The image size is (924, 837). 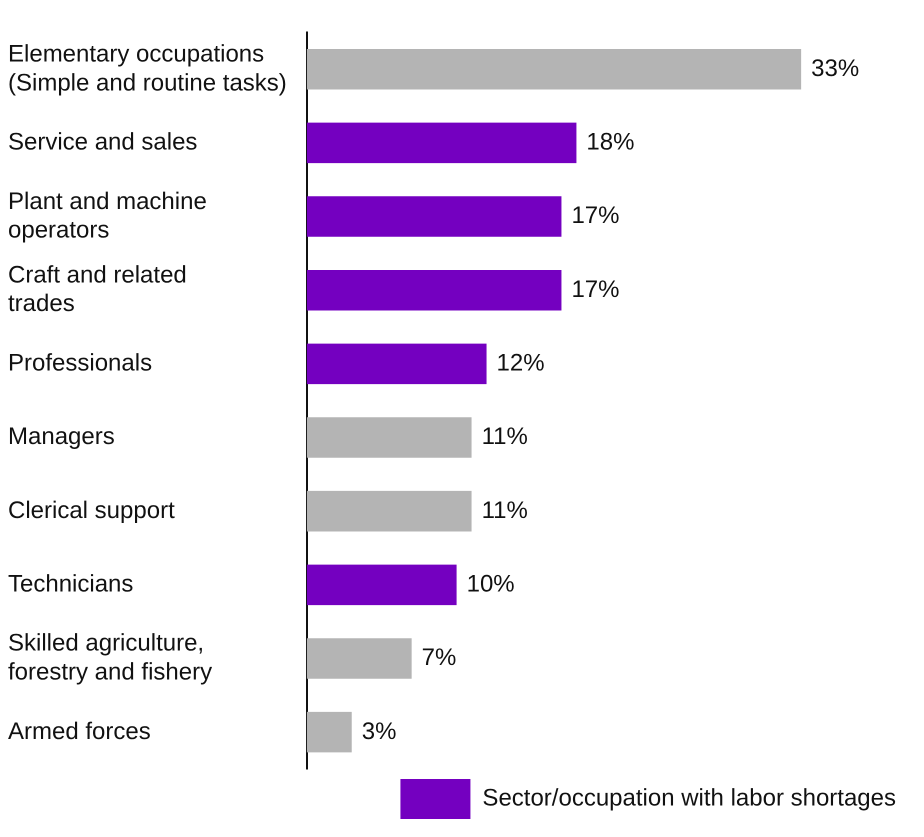 What do you see at coordinates (610, 142) in the screenshot?
I see `data-label: 18%` at bounding box center [610, 142].